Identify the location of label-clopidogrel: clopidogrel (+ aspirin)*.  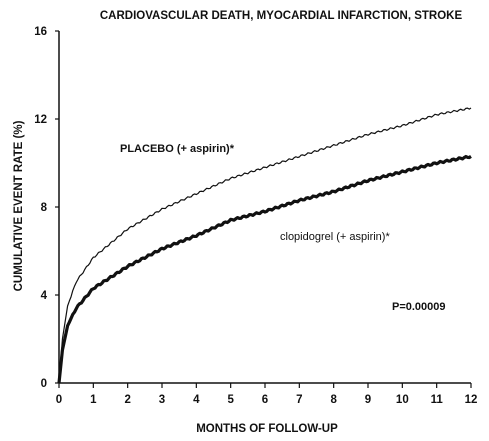
(335, 237).